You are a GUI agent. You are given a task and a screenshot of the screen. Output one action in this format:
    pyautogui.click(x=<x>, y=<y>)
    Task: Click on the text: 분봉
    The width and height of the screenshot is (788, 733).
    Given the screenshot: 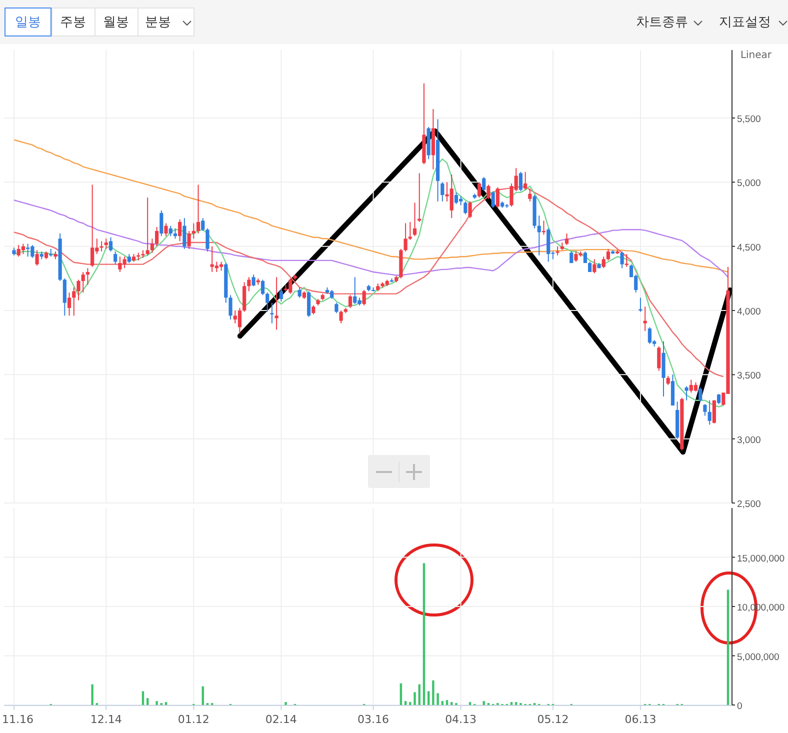 What is the action you would take?
    pyautogui.click(x=158, y=22)
    